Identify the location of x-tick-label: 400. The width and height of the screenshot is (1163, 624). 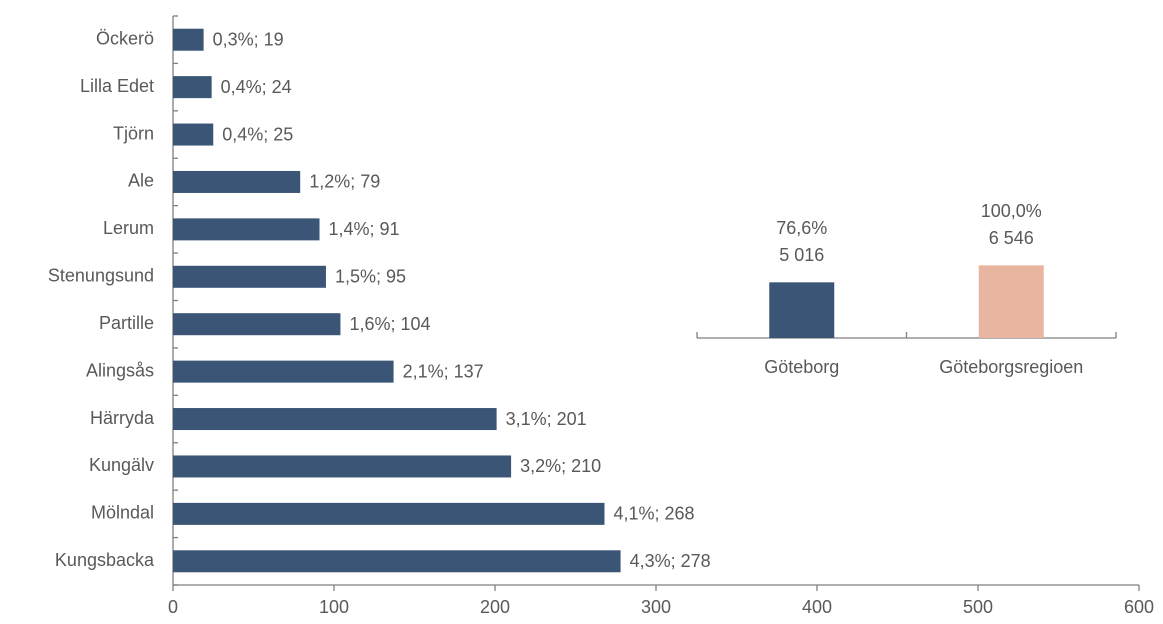
(817, 607).